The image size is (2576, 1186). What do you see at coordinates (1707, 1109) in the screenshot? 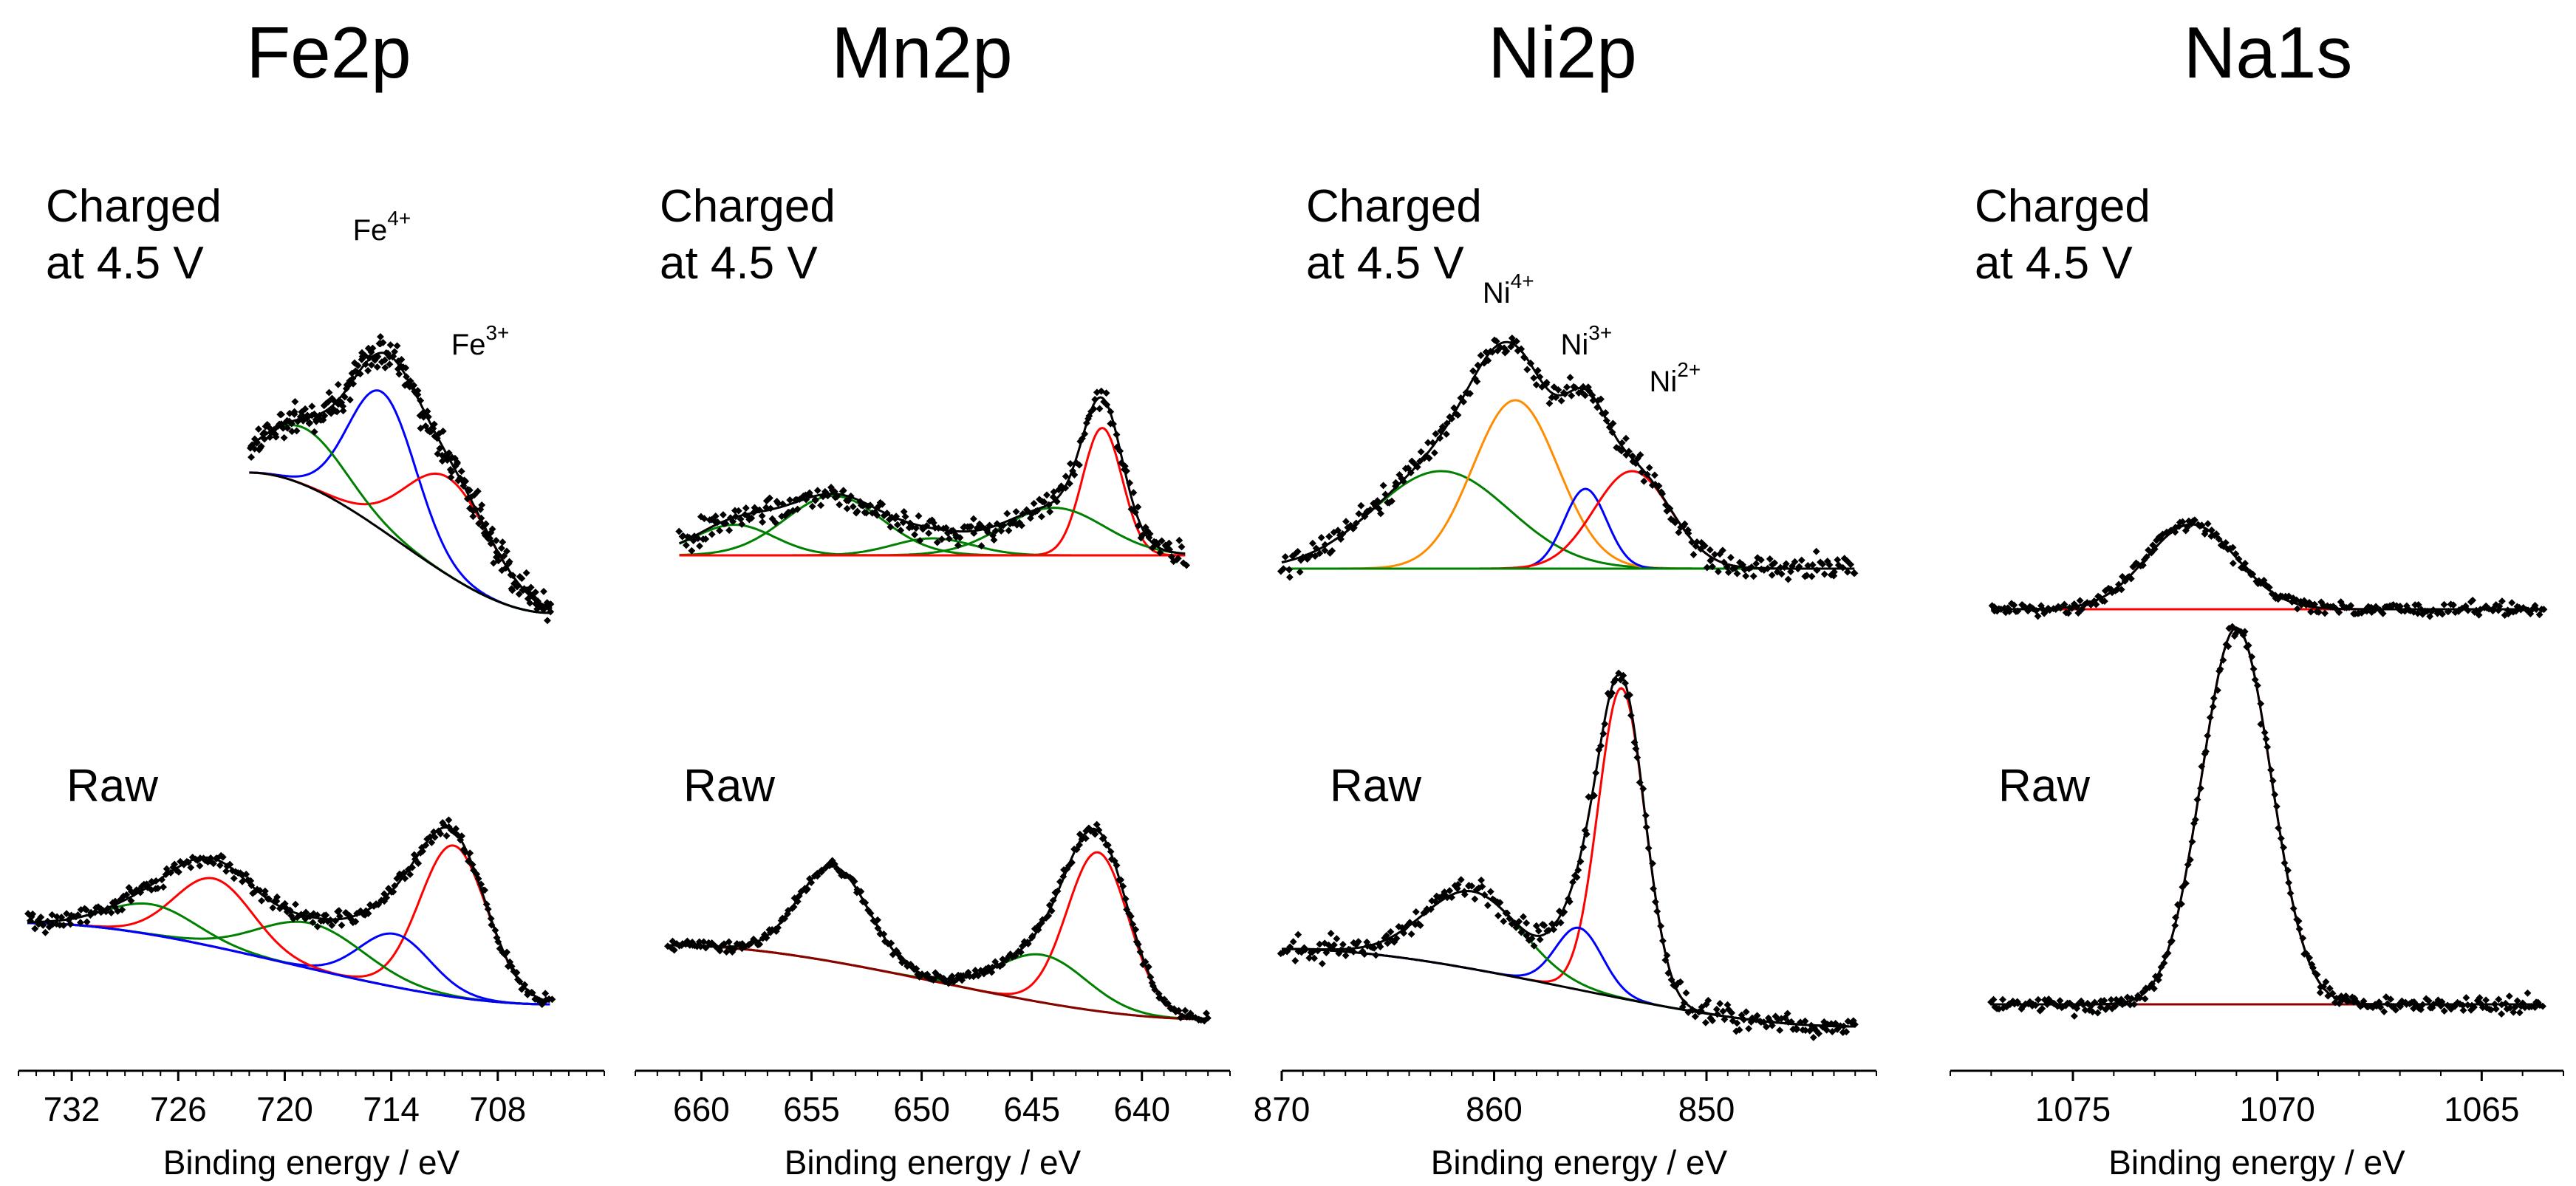
I see `x-tick-label: 850` at bounding box center [1707, 1109].